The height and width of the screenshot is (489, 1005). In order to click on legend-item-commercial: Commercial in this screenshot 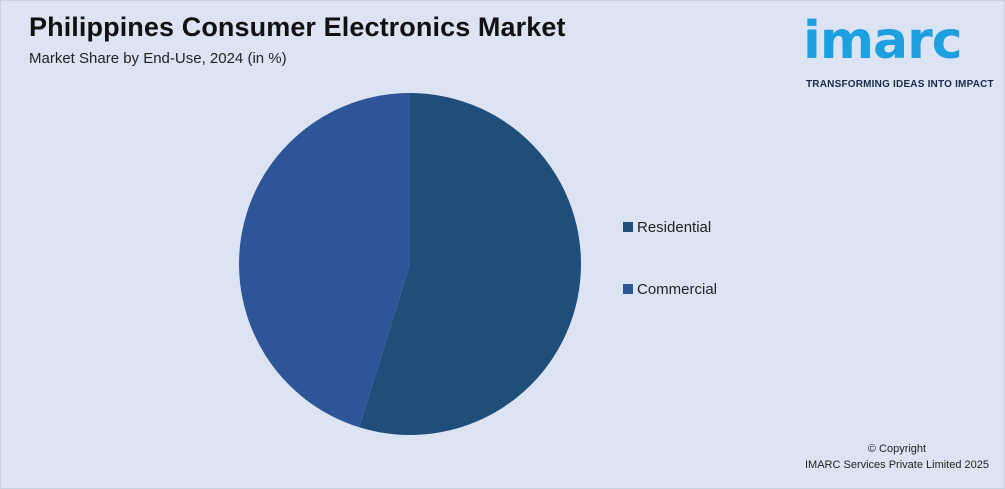, I will do `click(670, 289)`.